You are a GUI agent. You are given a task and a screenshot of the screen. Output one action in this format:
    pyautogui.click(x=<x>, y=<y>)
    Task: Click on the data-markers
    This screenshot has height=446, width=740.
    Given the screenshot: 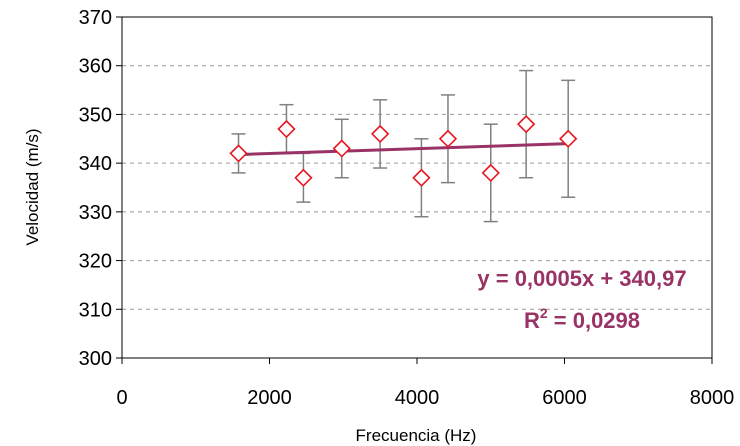 What is the action you would take?
    pyautogui.click(x=403, y=151)
    